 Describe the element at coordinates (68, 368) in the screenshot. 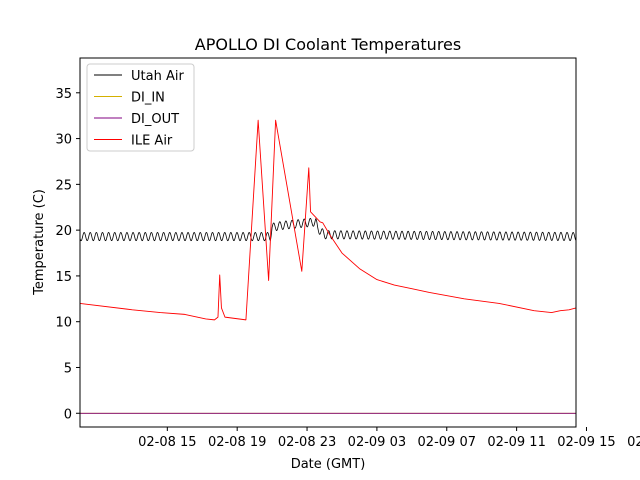

I see `y-tick-label: 5` at that location.